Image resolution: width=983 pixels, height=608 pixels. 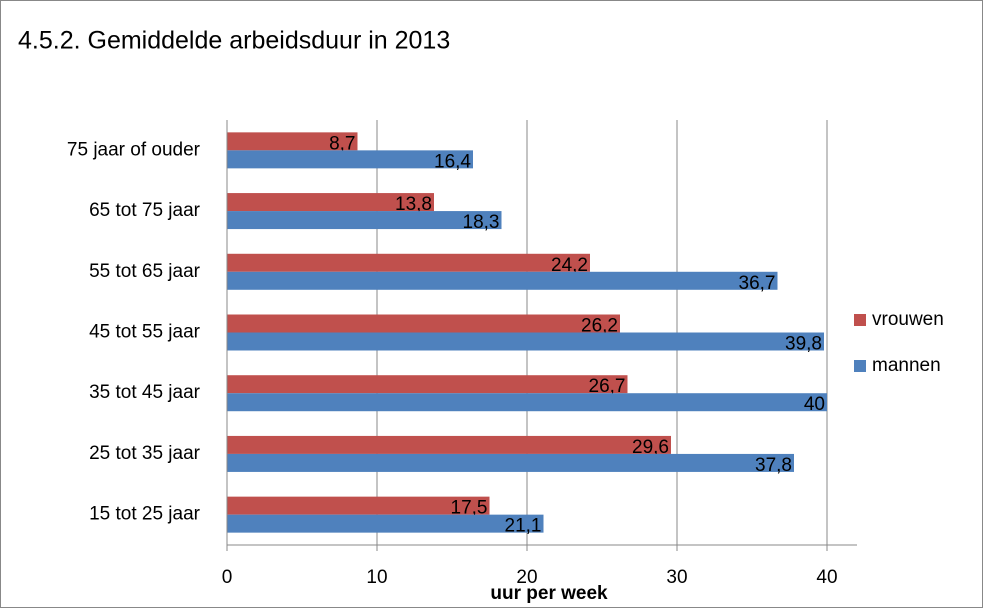 What do you see at coordinates (145, 453) in the screenshot?
I see `y-tick-label: 25 tot 35 jaar` at bounding box center [145, 453].